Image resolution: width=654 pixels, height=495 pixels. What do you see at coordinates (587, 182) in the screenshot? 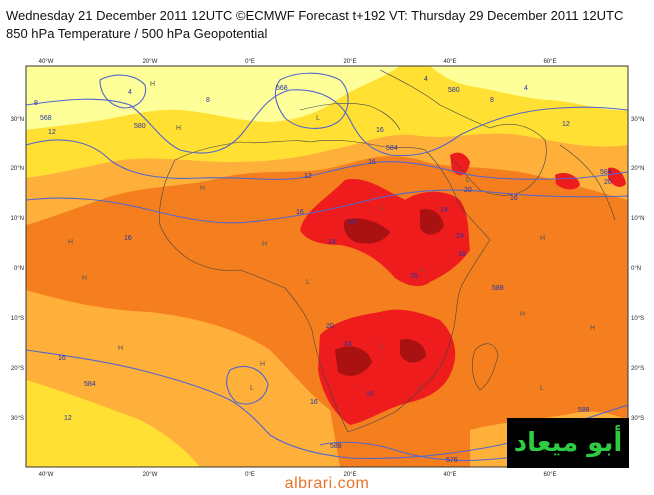
I see `india-coastline` at bounding box center [587, 182].